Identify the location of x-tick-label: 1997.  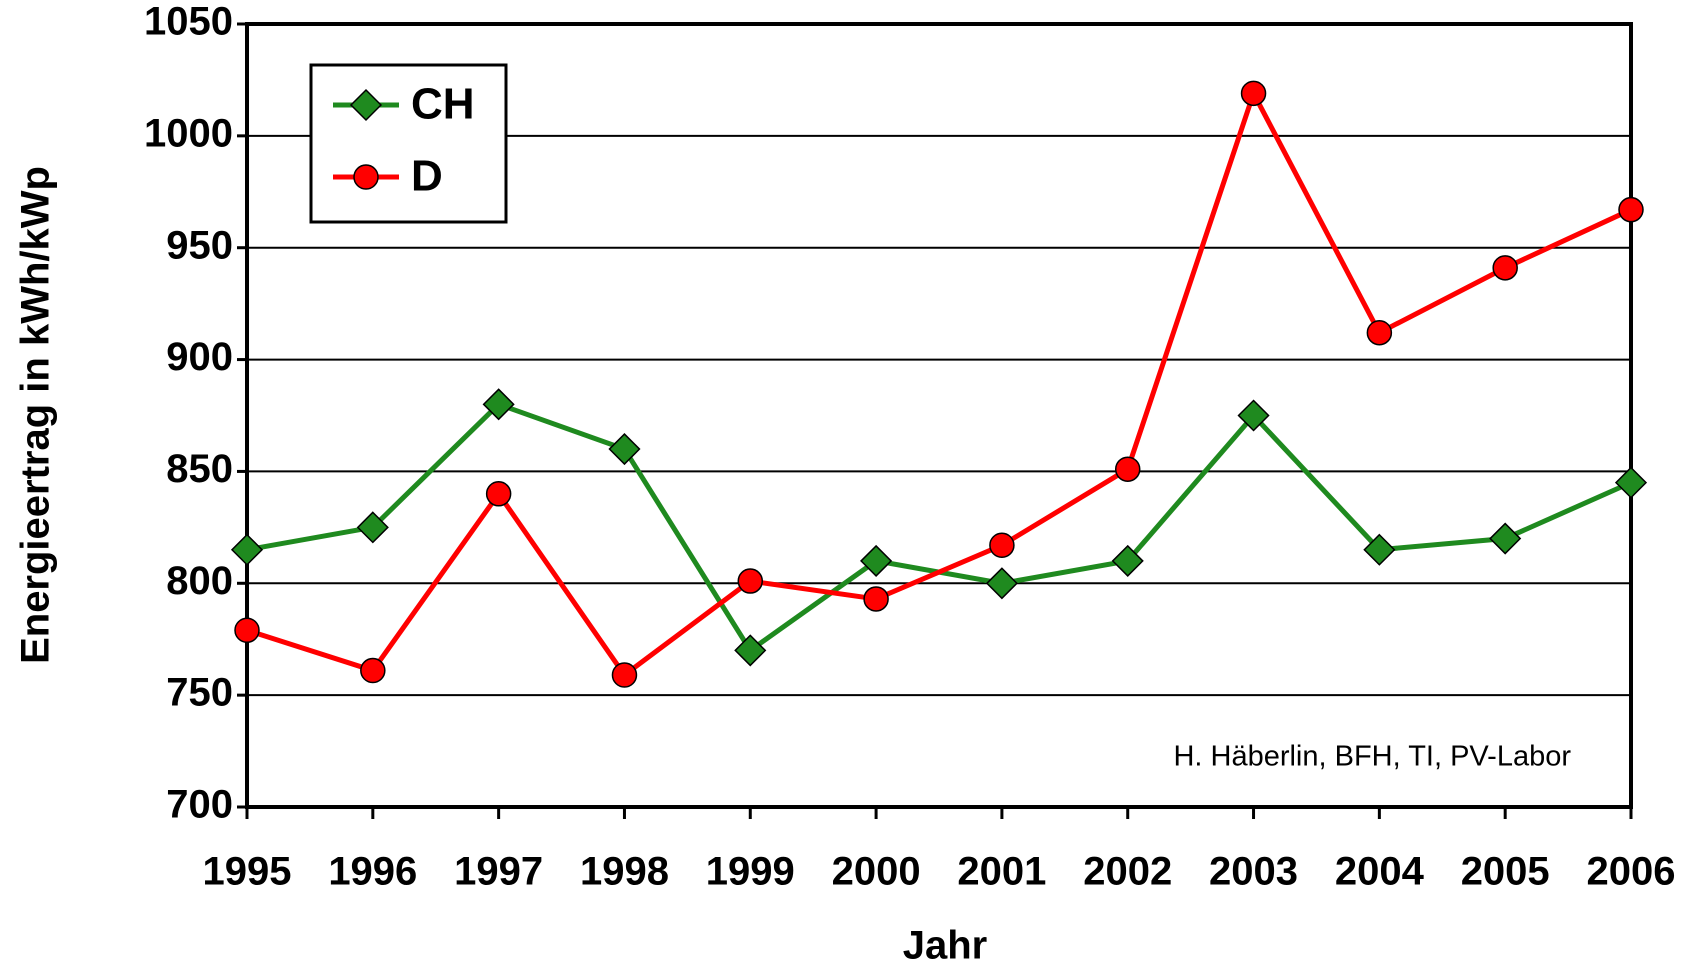
(498, 872).